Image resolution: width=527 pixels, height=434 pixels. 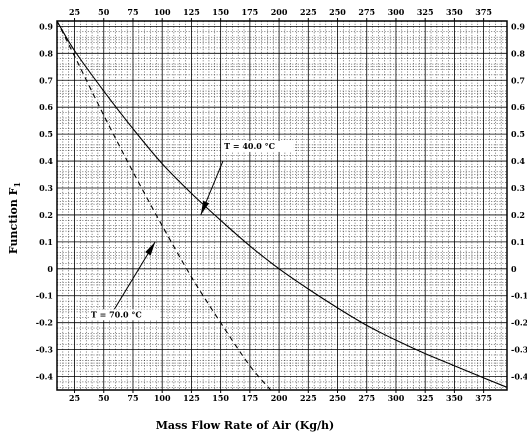 I want to click on x-tick-label-top: 25, so click(x=74, y=12).